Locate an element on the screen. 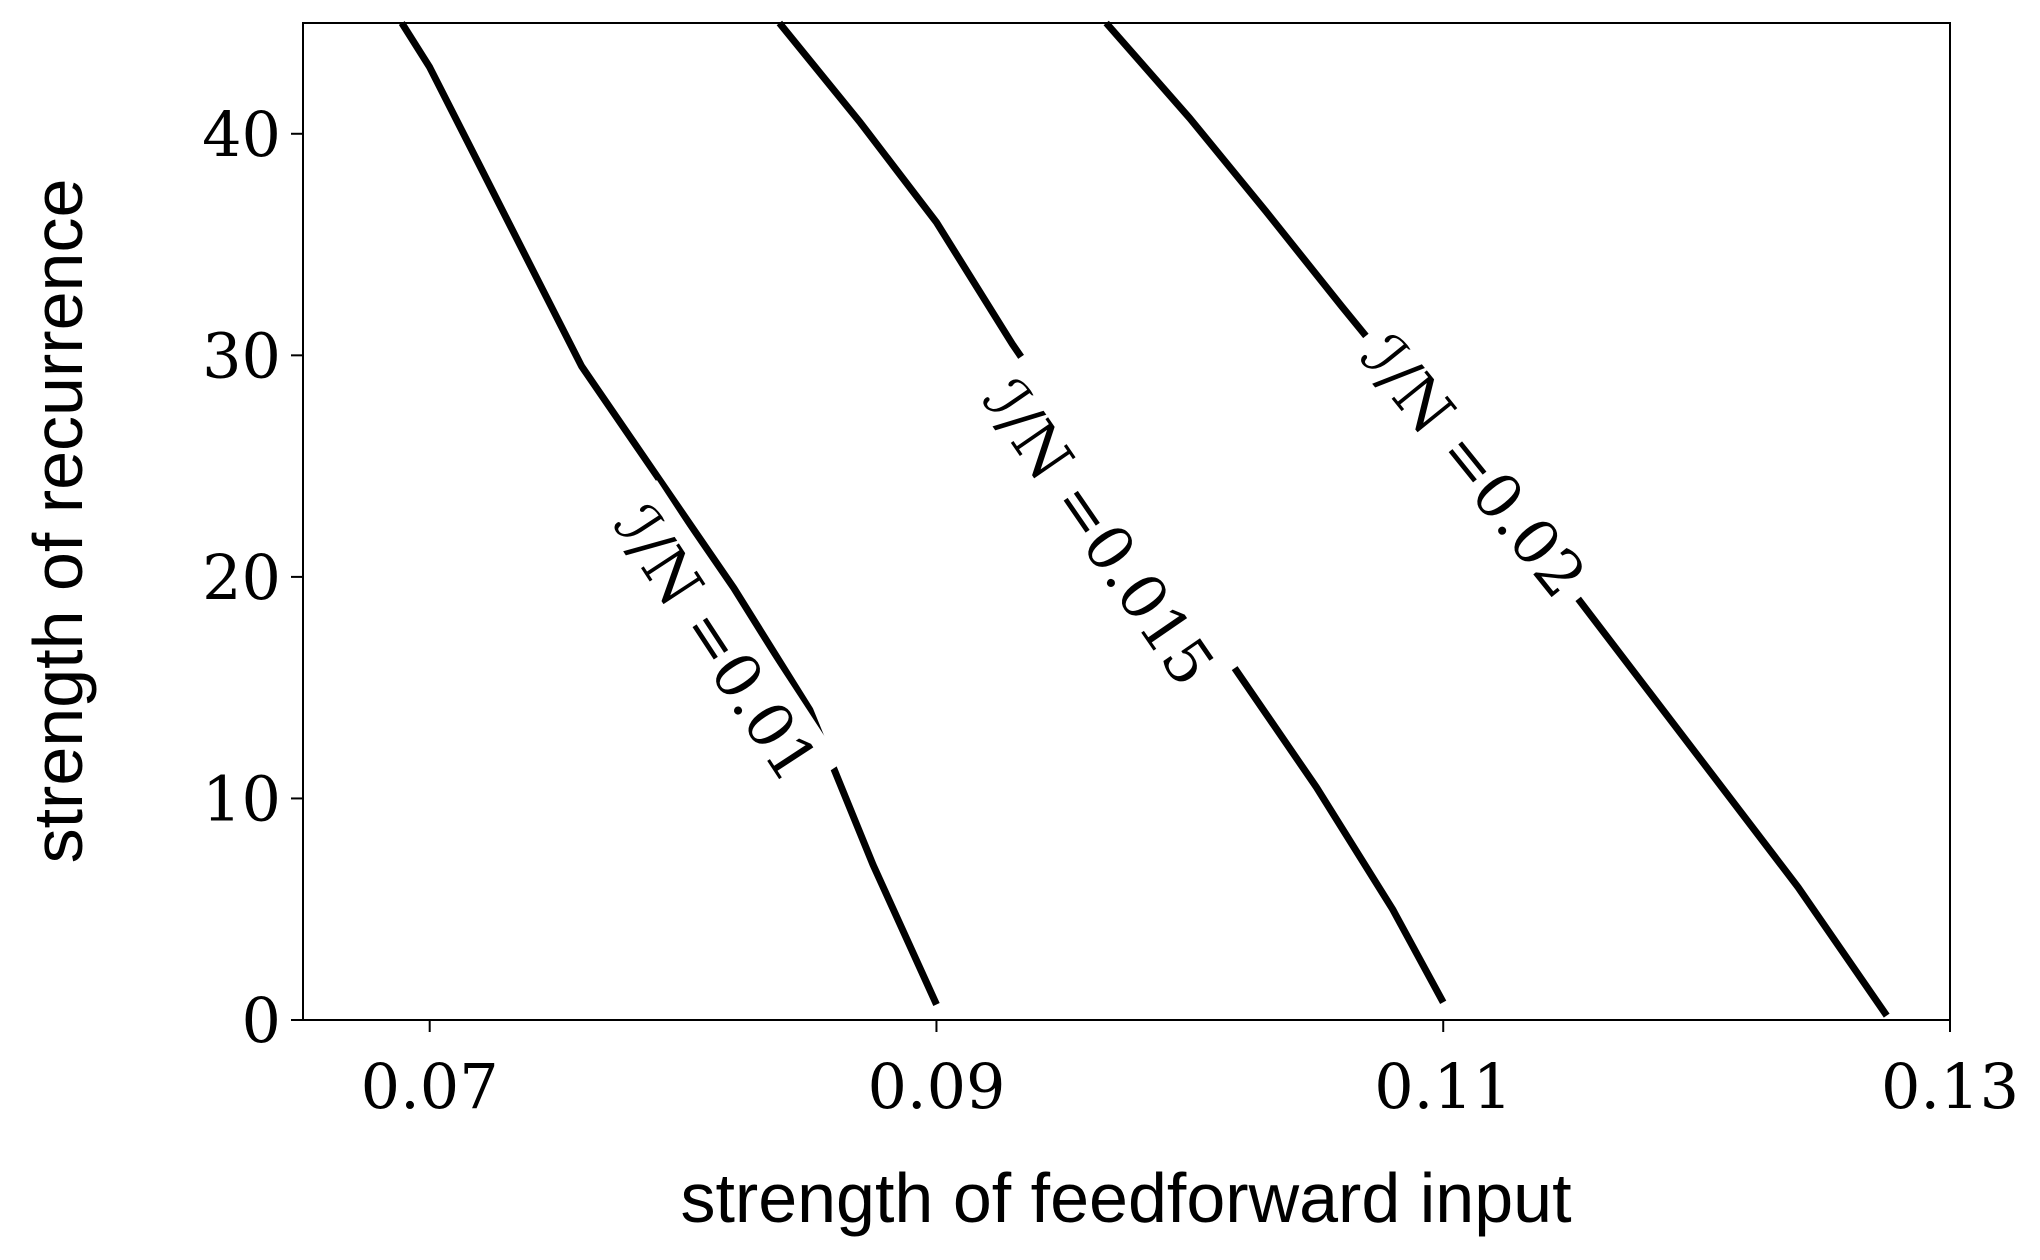  x-tick-label: 0.09 is located at coordinates (936, 1086).